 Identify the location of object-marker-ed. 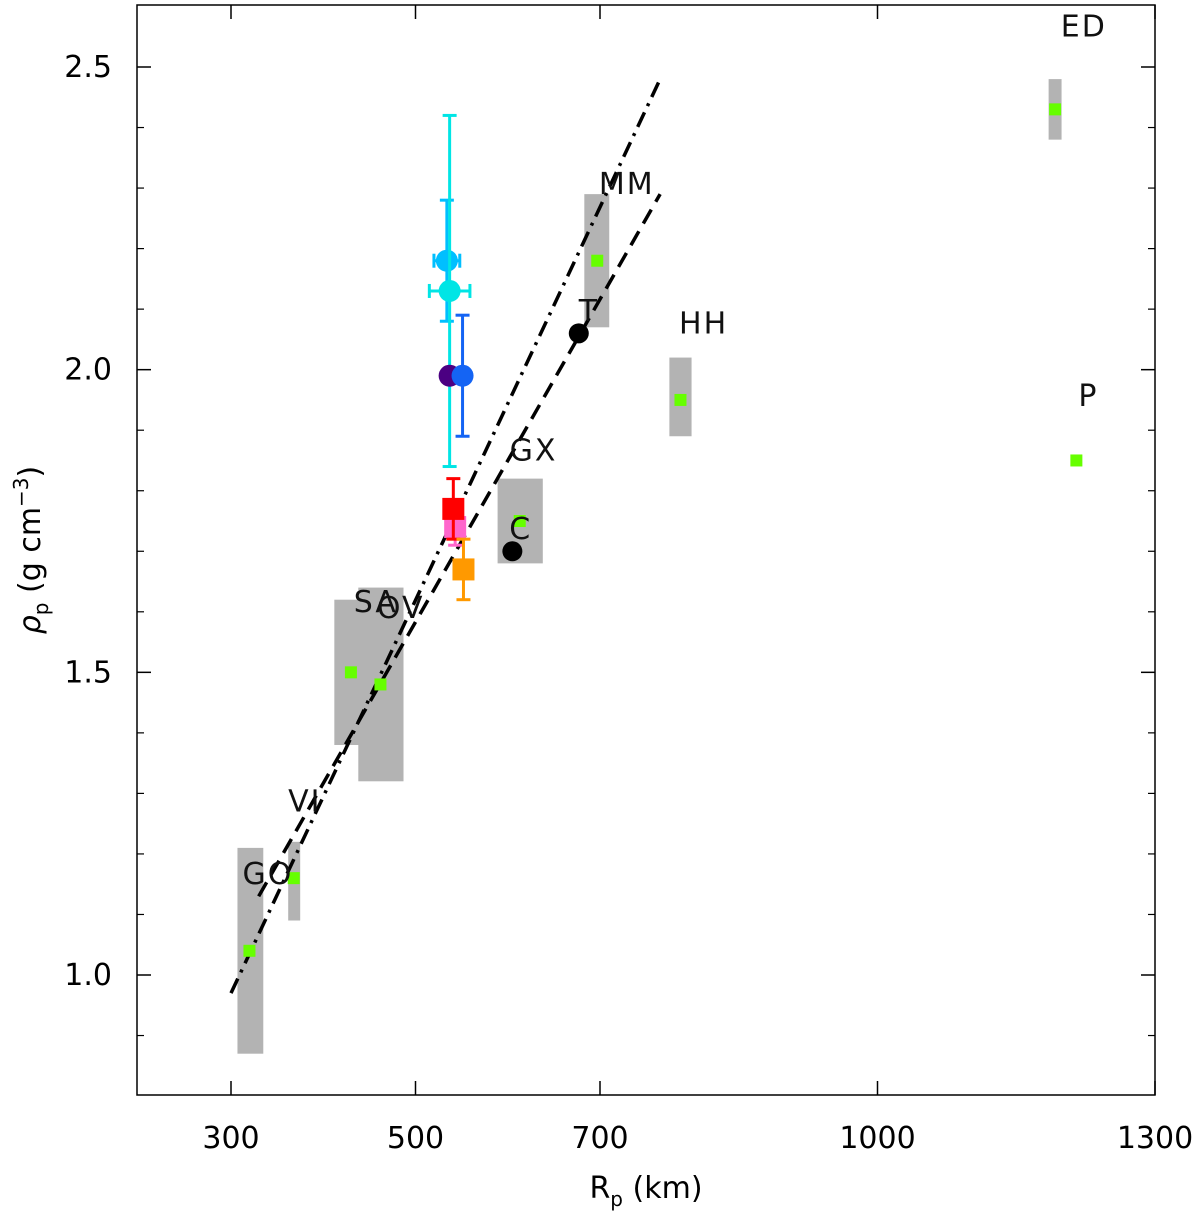
(1055, 109).